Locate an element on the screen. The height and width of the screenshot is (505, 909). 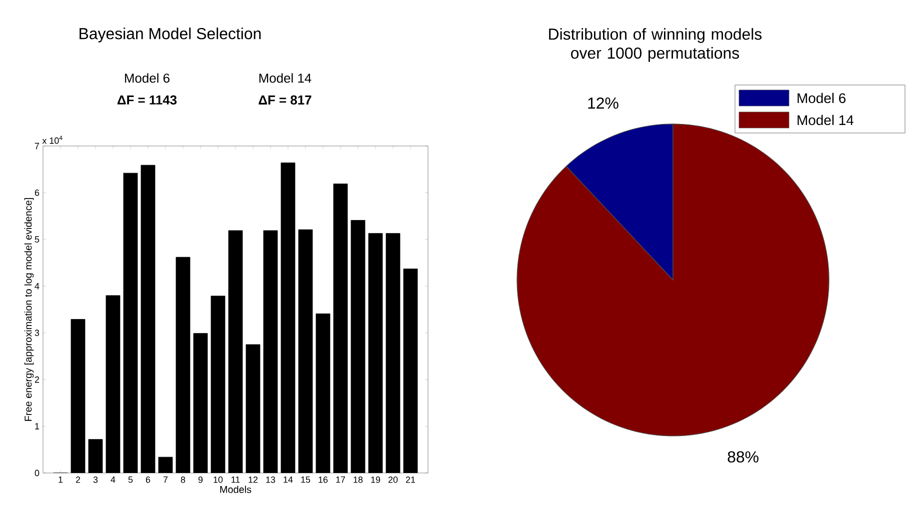
legend-label: Model 14 is located at coordinates (826, 120).